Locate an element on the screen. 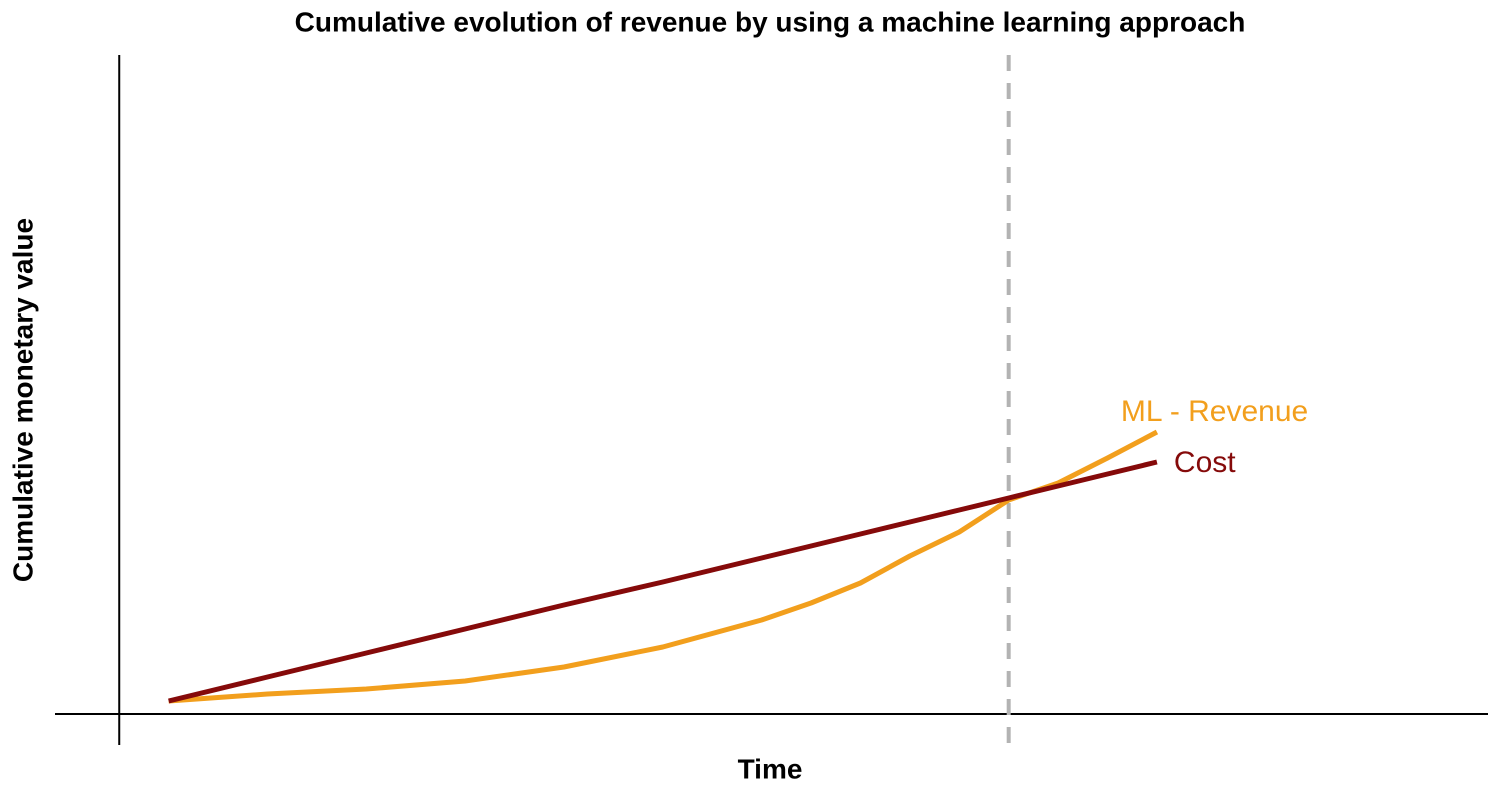 Image resolution: width=1500 pixels, height=800 pixels. series-label: Cost is located at coordinates (1205, 462).